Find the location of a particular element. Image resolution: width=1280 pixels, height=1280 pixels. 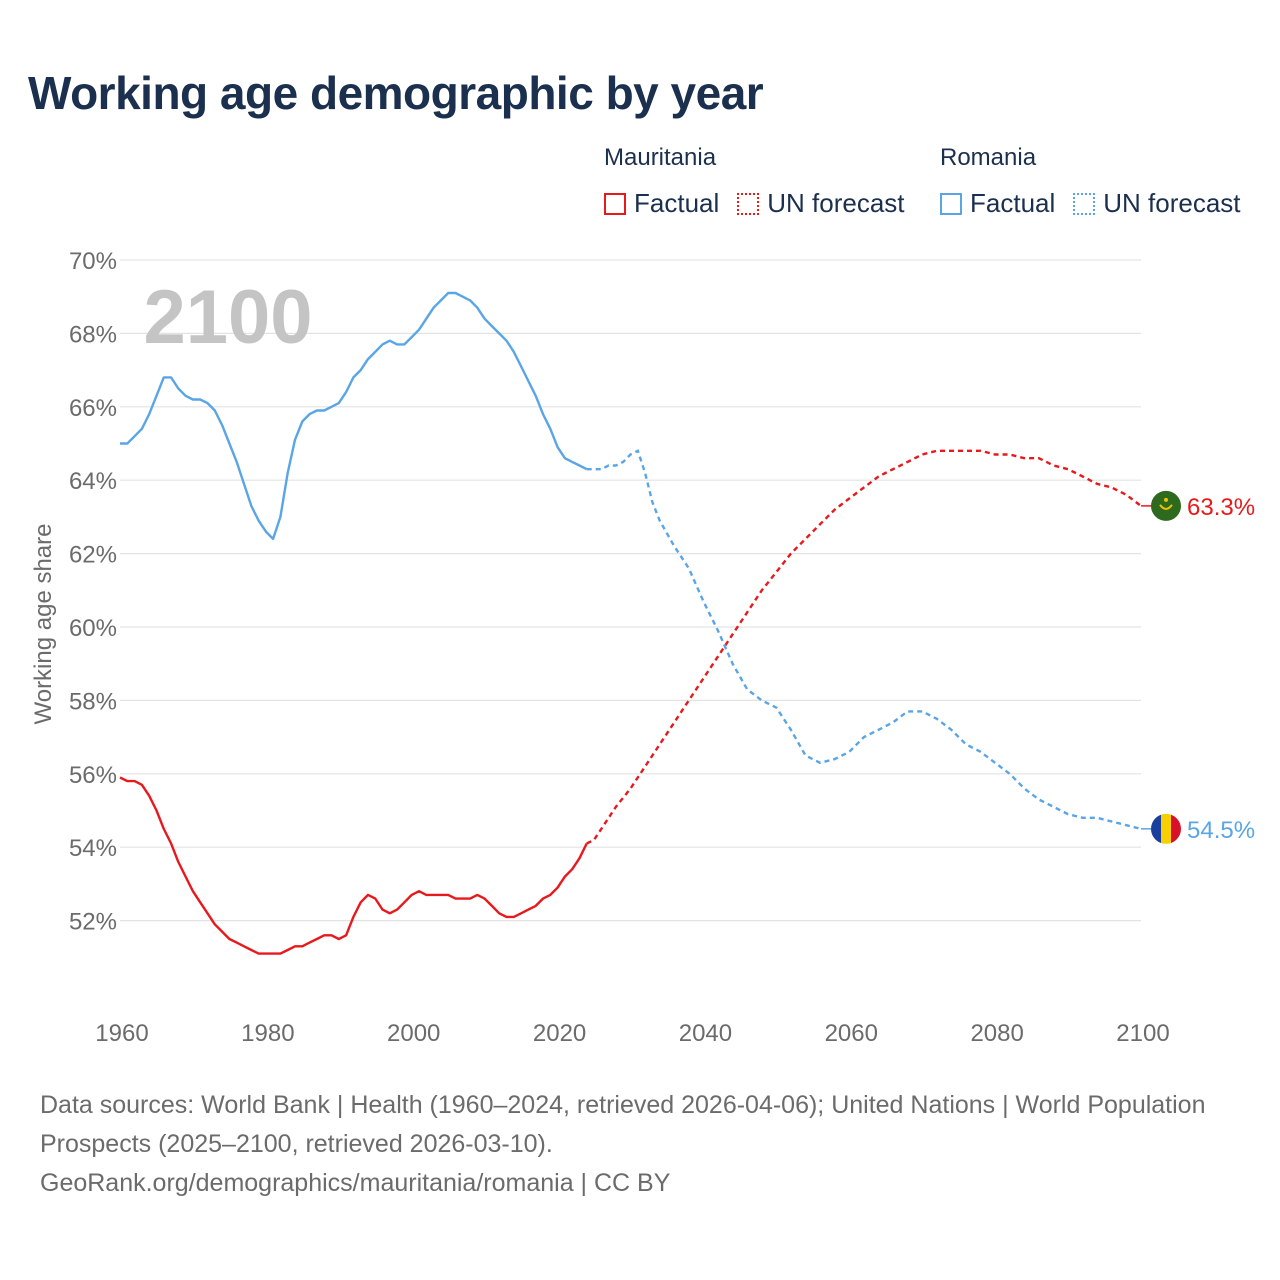

y-axis-ticks: 52% 54% 56% 58% 60% 62% 64% 66% 68% 70% is located at coordinates (93, 592).